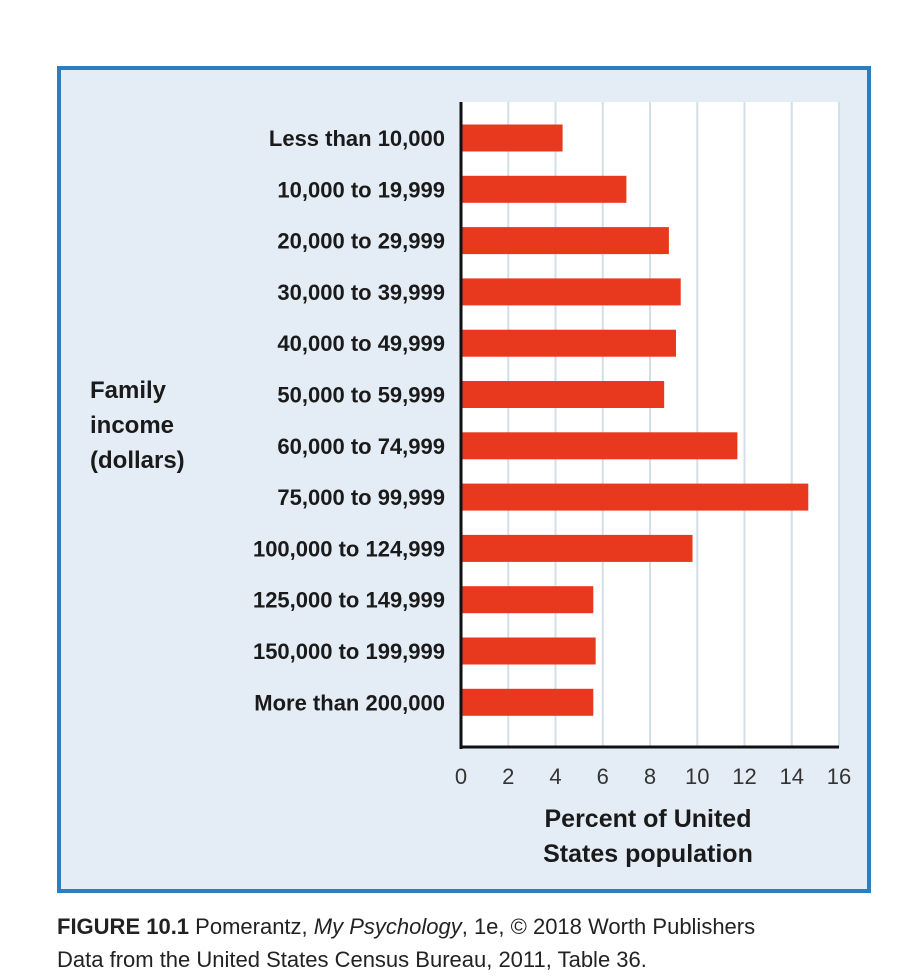 Image resolution: width=915 pixels, height=976 pixels. What do you see at coordinates (603, 776) in the screenshot?
I see `x-tick-label: 6` at bounding box center [603, 776].